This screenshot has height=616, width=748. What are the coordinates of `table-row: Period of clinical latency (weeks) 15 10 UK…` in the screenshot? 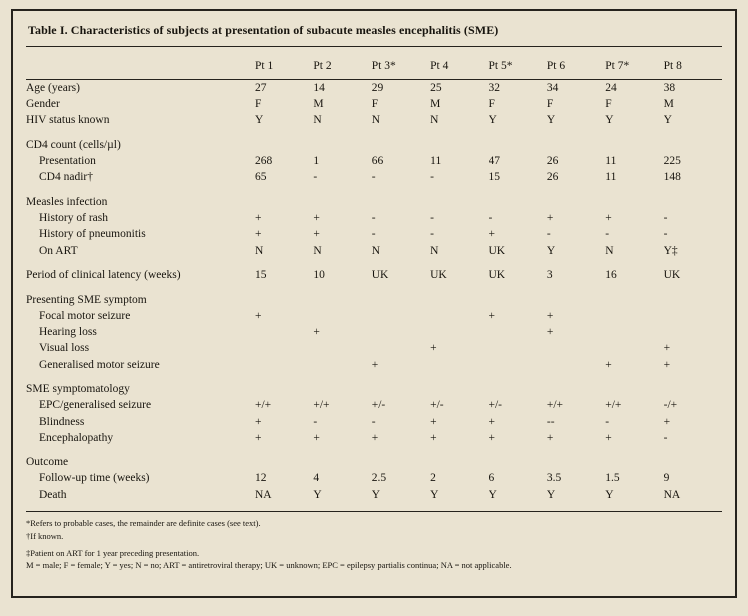 It's located at (374, 271).